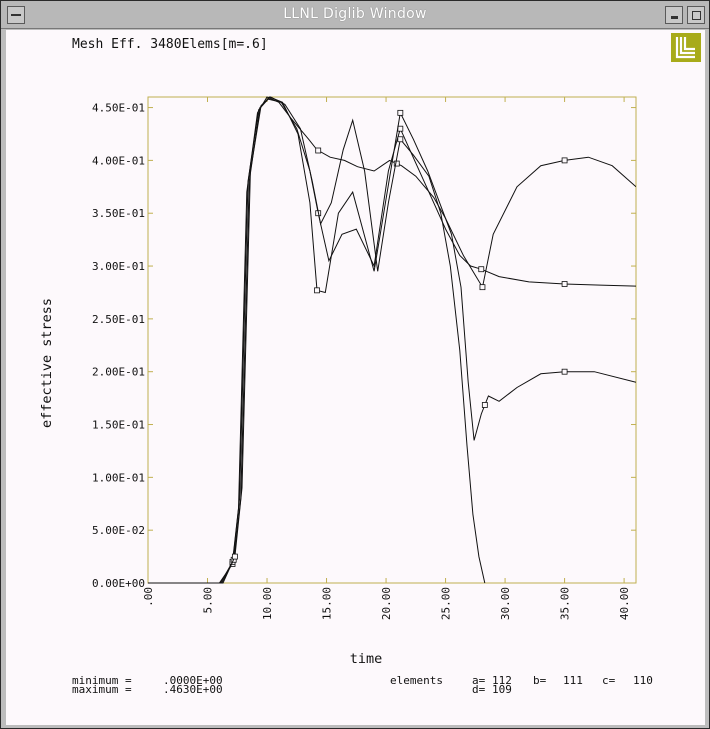  What do you see at coordinates (643, 680) in the screenshot?
I see `element-c-id: 110` at bounding box center [643, 680].